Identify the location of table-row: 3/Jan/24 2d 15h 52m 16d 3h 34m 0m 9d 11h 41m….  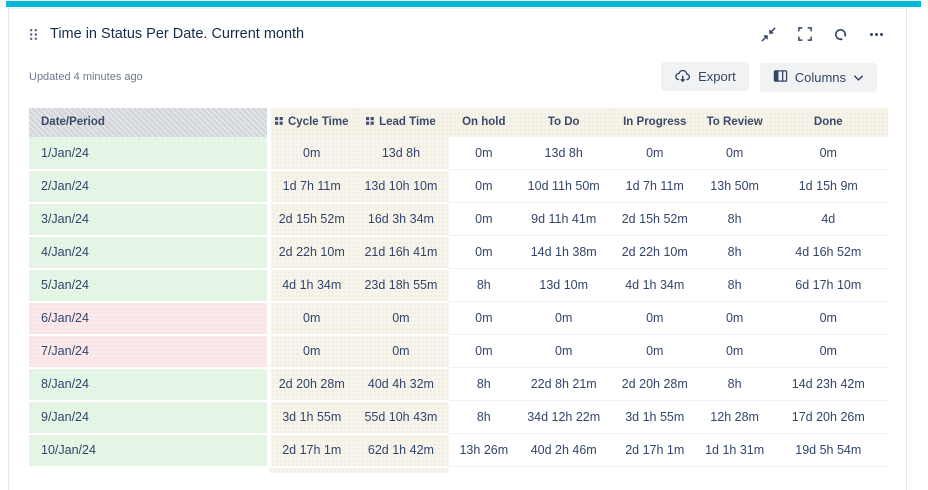
(458, 219).